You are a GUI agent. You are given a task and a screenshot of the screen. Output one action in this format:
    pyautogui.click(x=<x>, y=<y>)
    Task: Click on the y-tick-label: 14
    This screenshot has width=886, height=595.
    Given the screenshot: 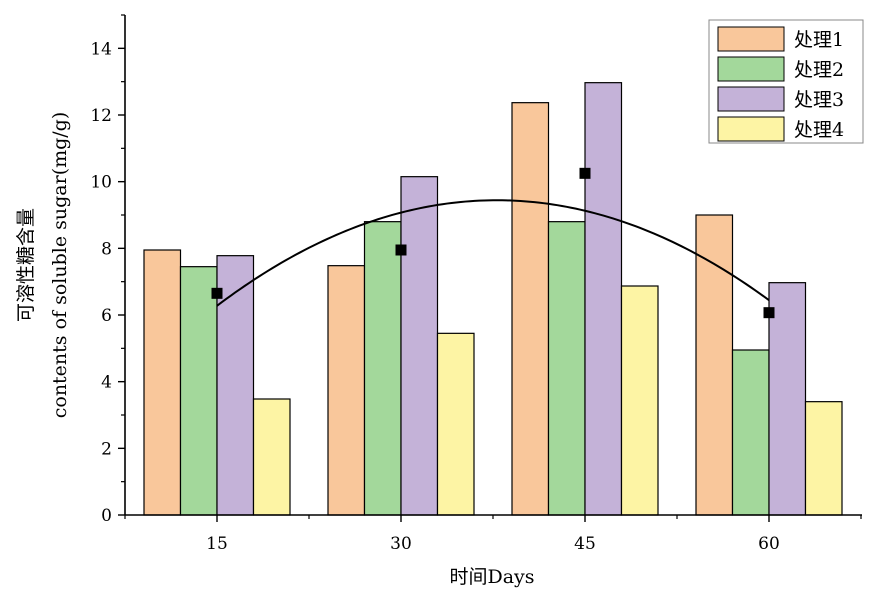 What is the action you would take?
    pyautogui.click(x=101, y=49)
    